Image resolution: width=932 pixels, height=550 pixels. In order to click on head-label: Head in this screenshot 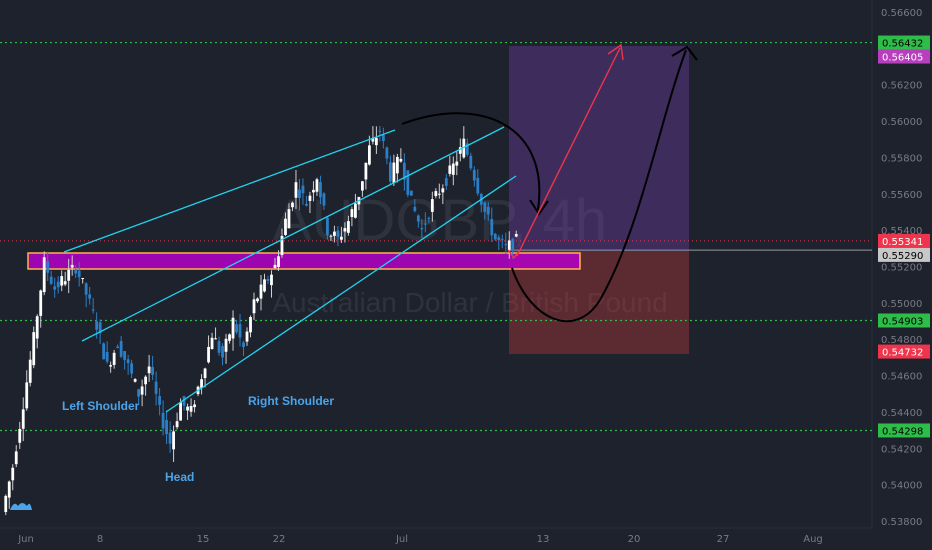, I will do `click(179, 477)`.